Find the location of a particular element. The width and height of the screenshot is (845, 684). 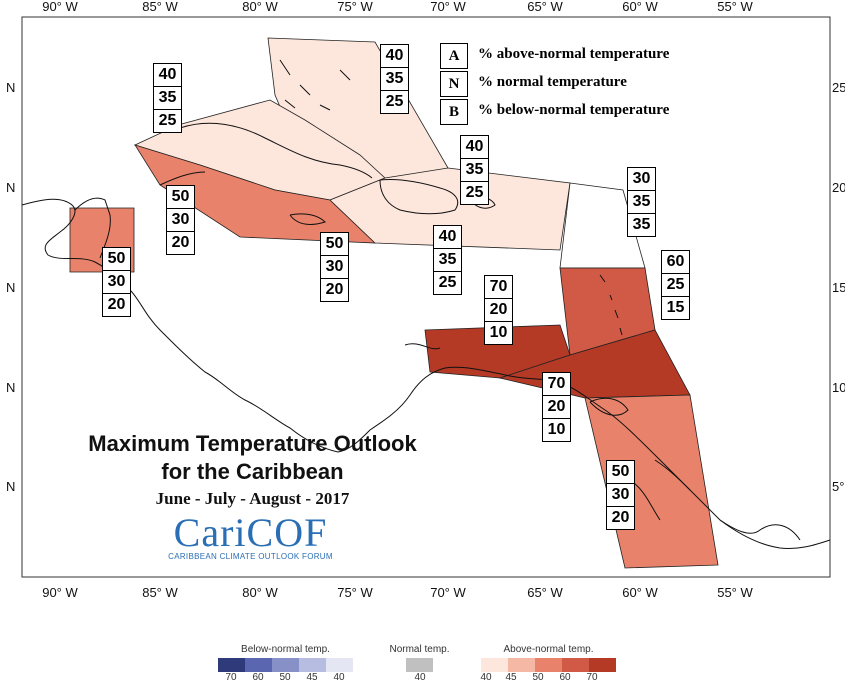

logo-tagline: CARIBBEAN CLIMATE OUTLOOK FORUM is located at coordinates (250, 556).